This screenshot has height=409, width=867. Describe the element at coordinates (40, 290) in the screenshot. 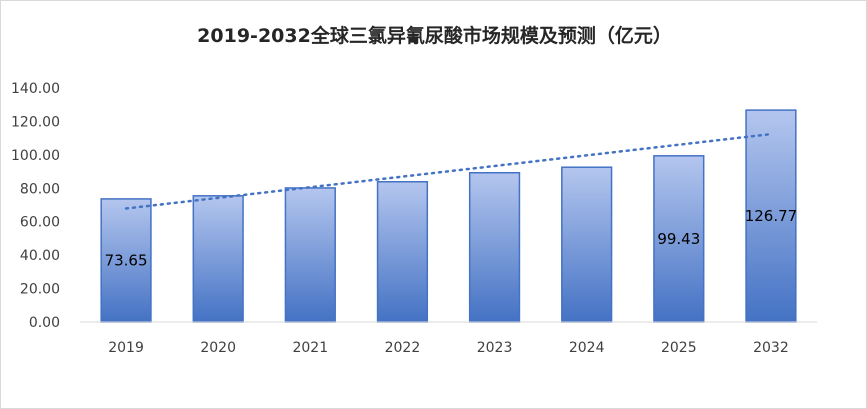

I see `y-tick-label: 20.00` at that location.